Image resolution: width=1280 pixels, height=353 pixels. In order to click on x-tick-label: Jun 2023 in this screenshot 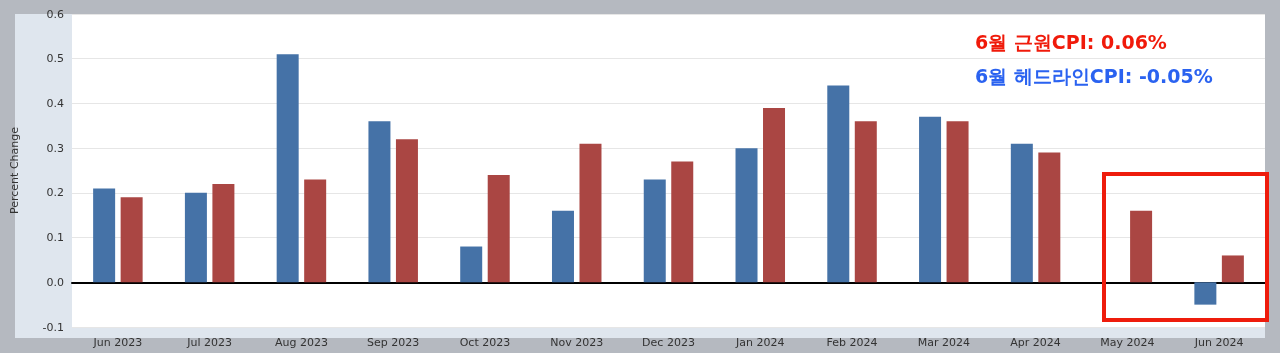, I will do `click(117, 342)`.